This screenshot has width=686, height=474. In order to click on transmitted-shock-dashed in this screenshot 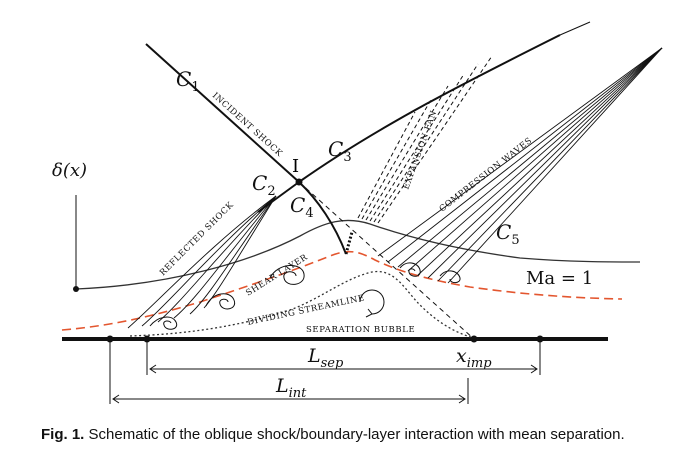, I will do `click(386, 260)`.